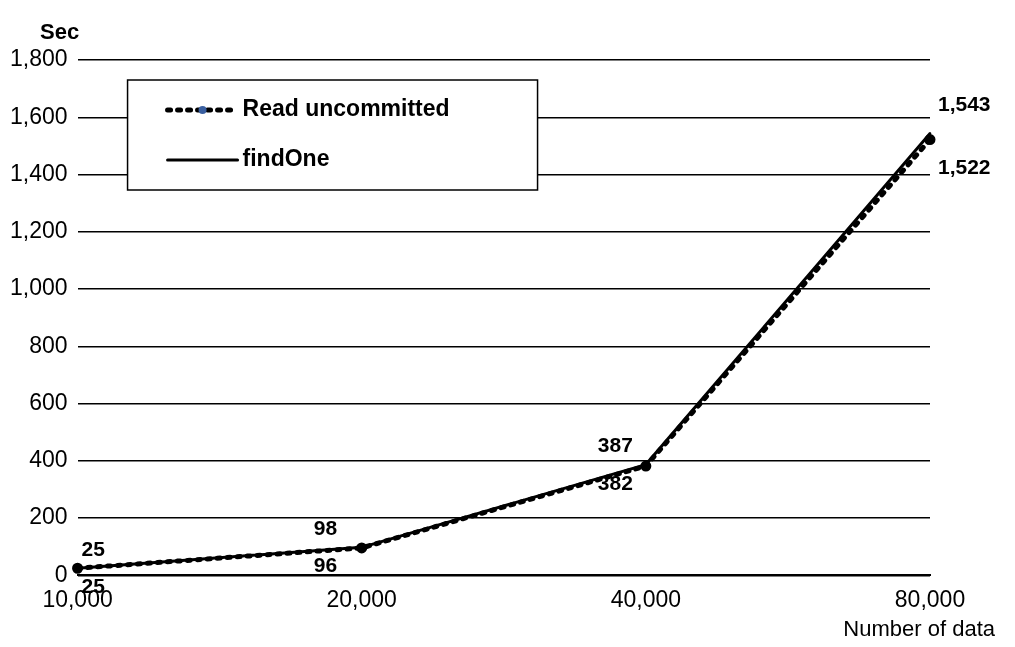 This screenshot has width=1015, height=647. Describe the element at coordinates (38, 58) in the screenshot. I see `y-tick-label: 1,800` at that location.